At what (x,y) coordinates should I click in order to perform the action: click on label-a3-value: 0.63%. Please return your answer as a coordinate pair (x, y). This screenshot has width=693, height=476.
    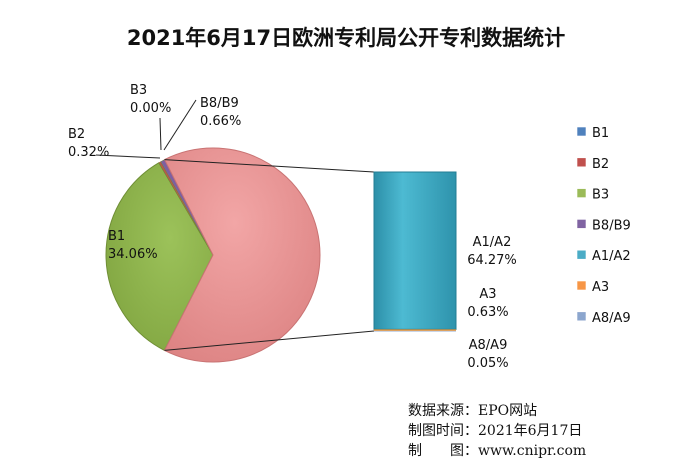
    Looking at the image, I should click on (487, 312).